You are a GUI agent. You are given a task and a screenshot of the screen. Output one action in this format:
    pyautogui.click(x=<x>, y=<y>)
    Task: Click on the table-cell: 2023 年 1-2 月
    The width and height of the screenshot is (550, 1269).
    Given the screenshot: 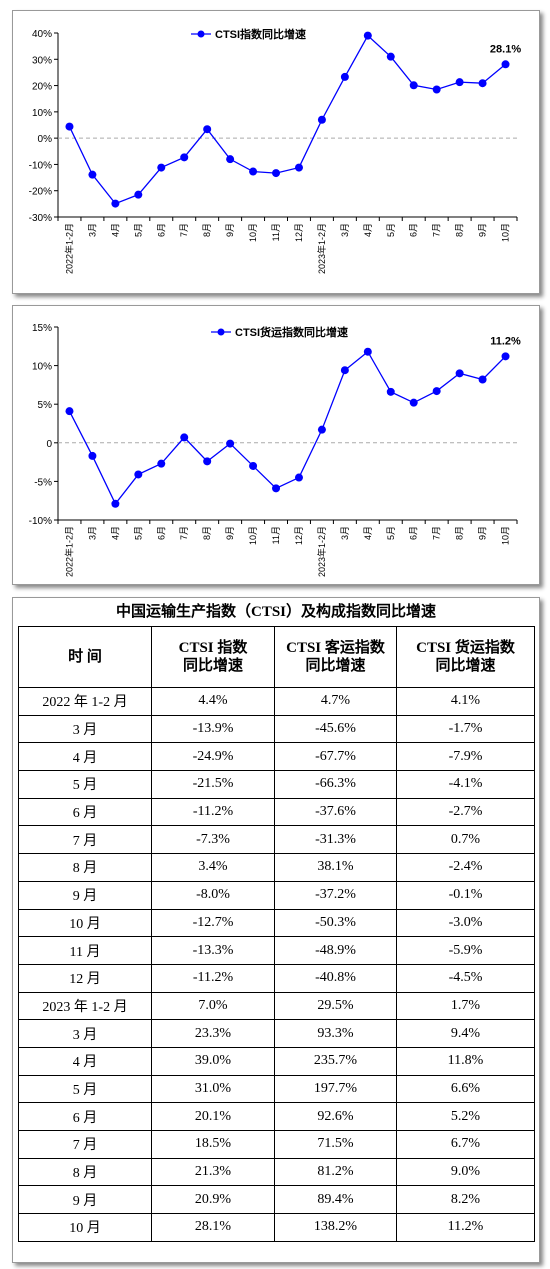 What is the action you would take?
    pyautogui.click(x=85, y=1006)
    